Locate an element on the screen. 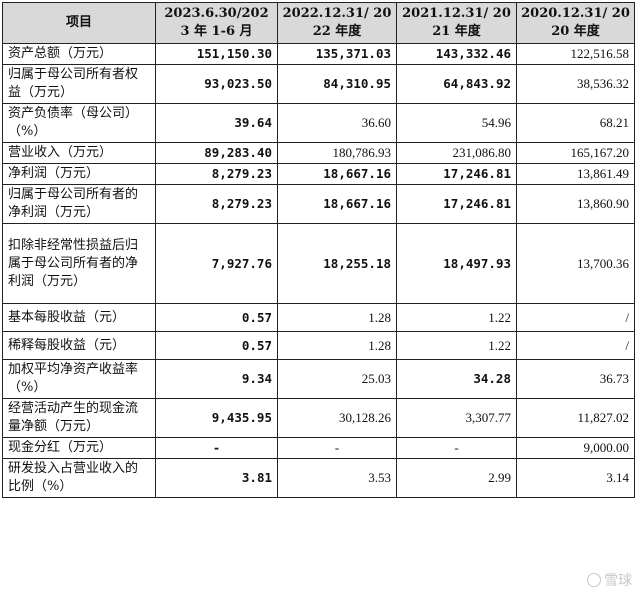 The height and width of the screenshot is (596, 640). row-label: 扣除非经常性损益后归属于母公司所有者的净利润（万元） is located at coordinates (79, 263).